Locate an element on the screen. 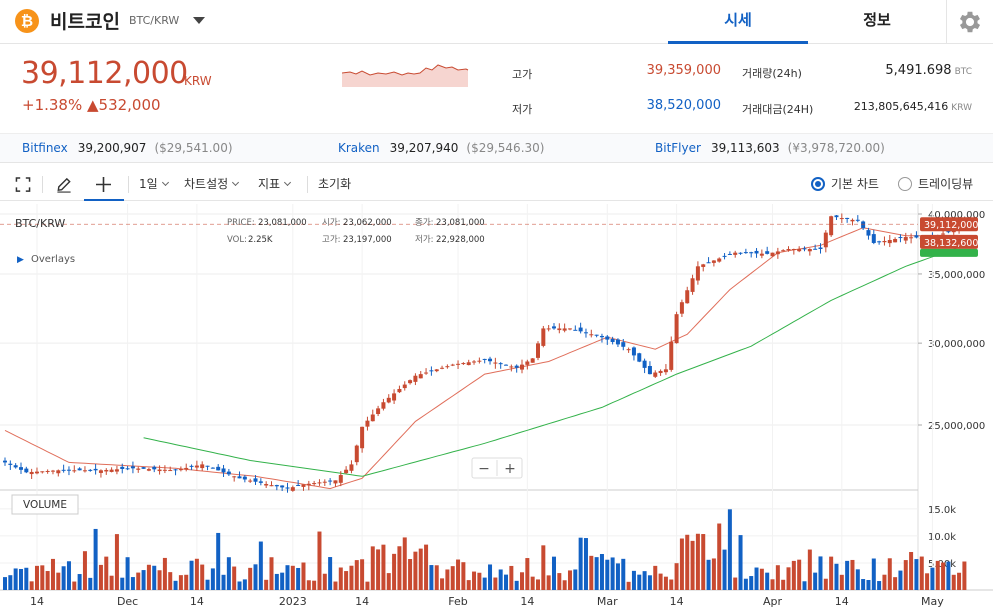 This screenshot has width=993, height=616. legend-value: 23,081,000 is located at coordinates (460, 223).